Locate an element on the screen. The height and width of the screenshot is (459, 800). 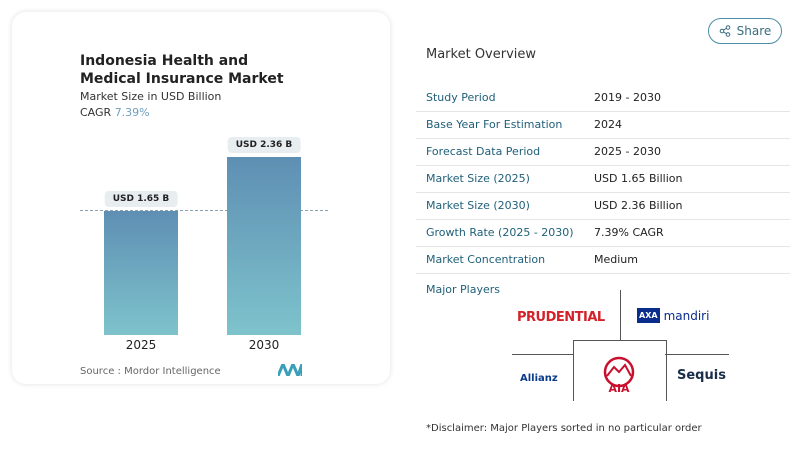
overview-row: Study Period 2019 - 2030 is located at coordinates (603, 98).